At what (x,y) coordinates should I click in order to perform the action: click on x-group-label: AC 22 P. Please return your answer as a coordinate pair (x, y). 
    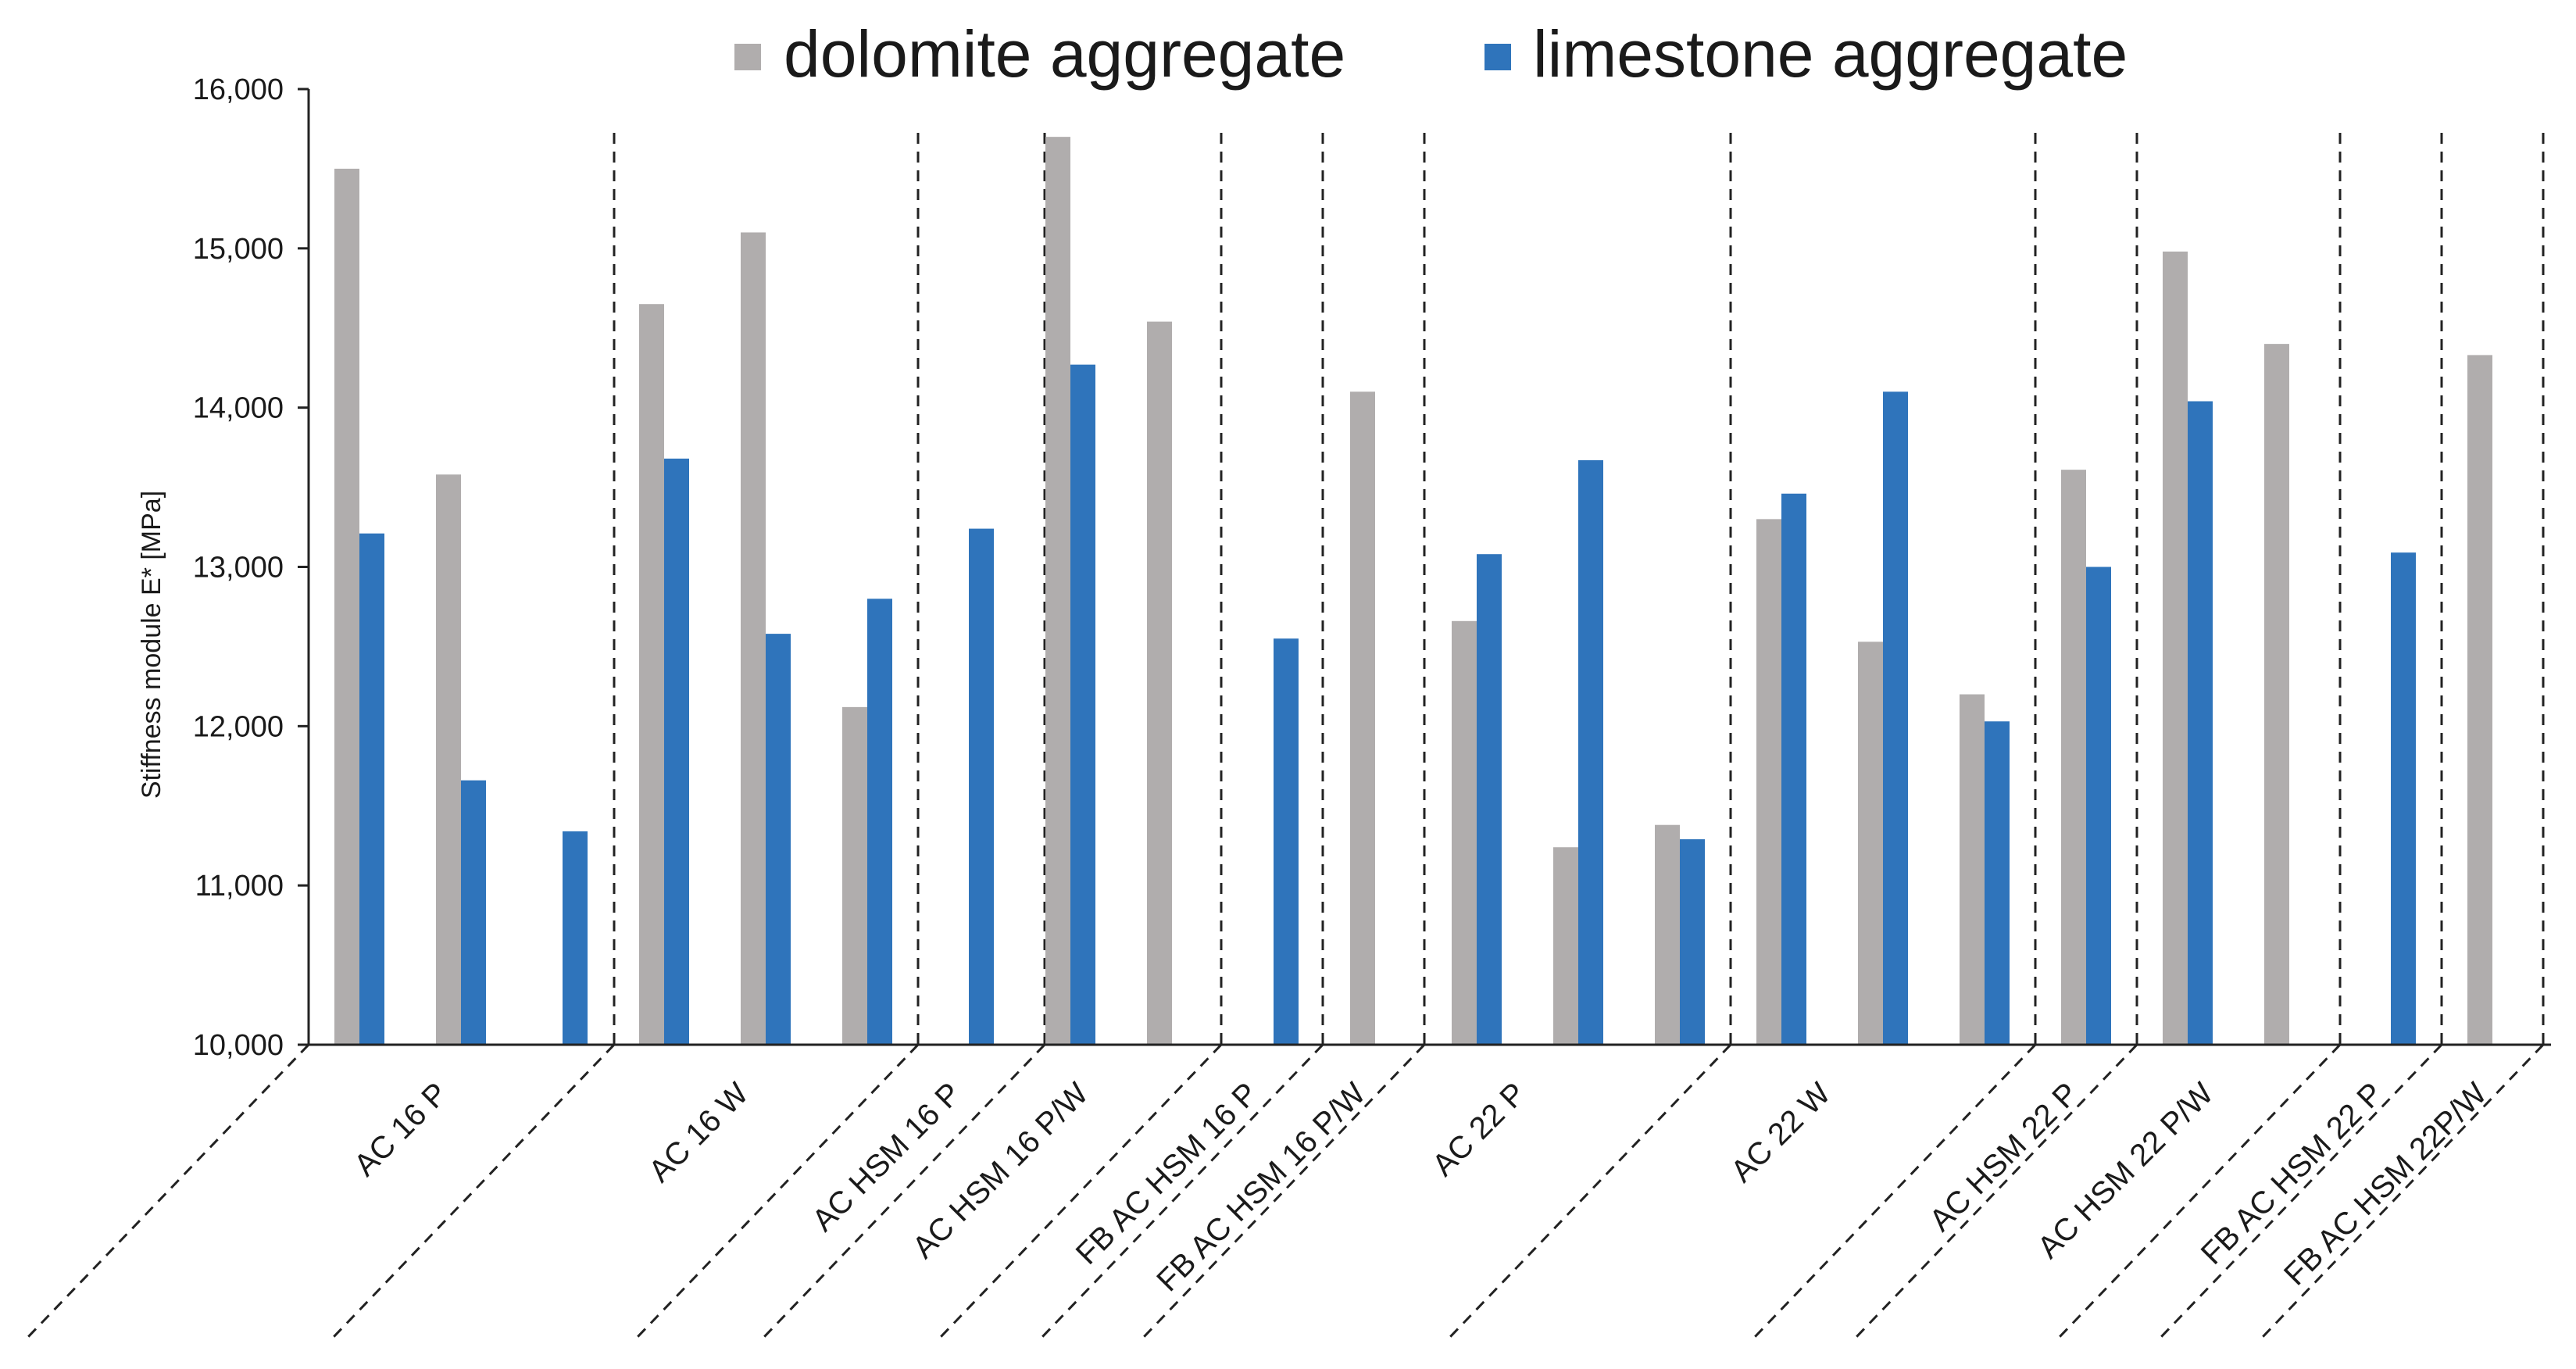
    Looking at the image, I should click on (1479, 1129).